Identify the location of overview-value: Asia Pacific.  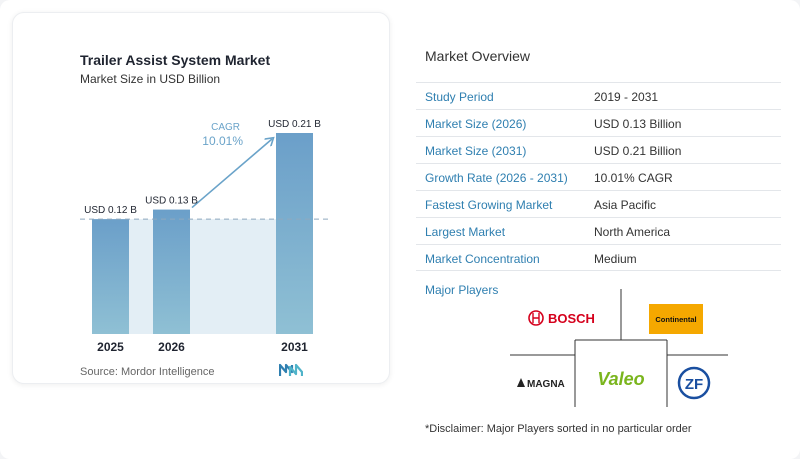
(625, 205).